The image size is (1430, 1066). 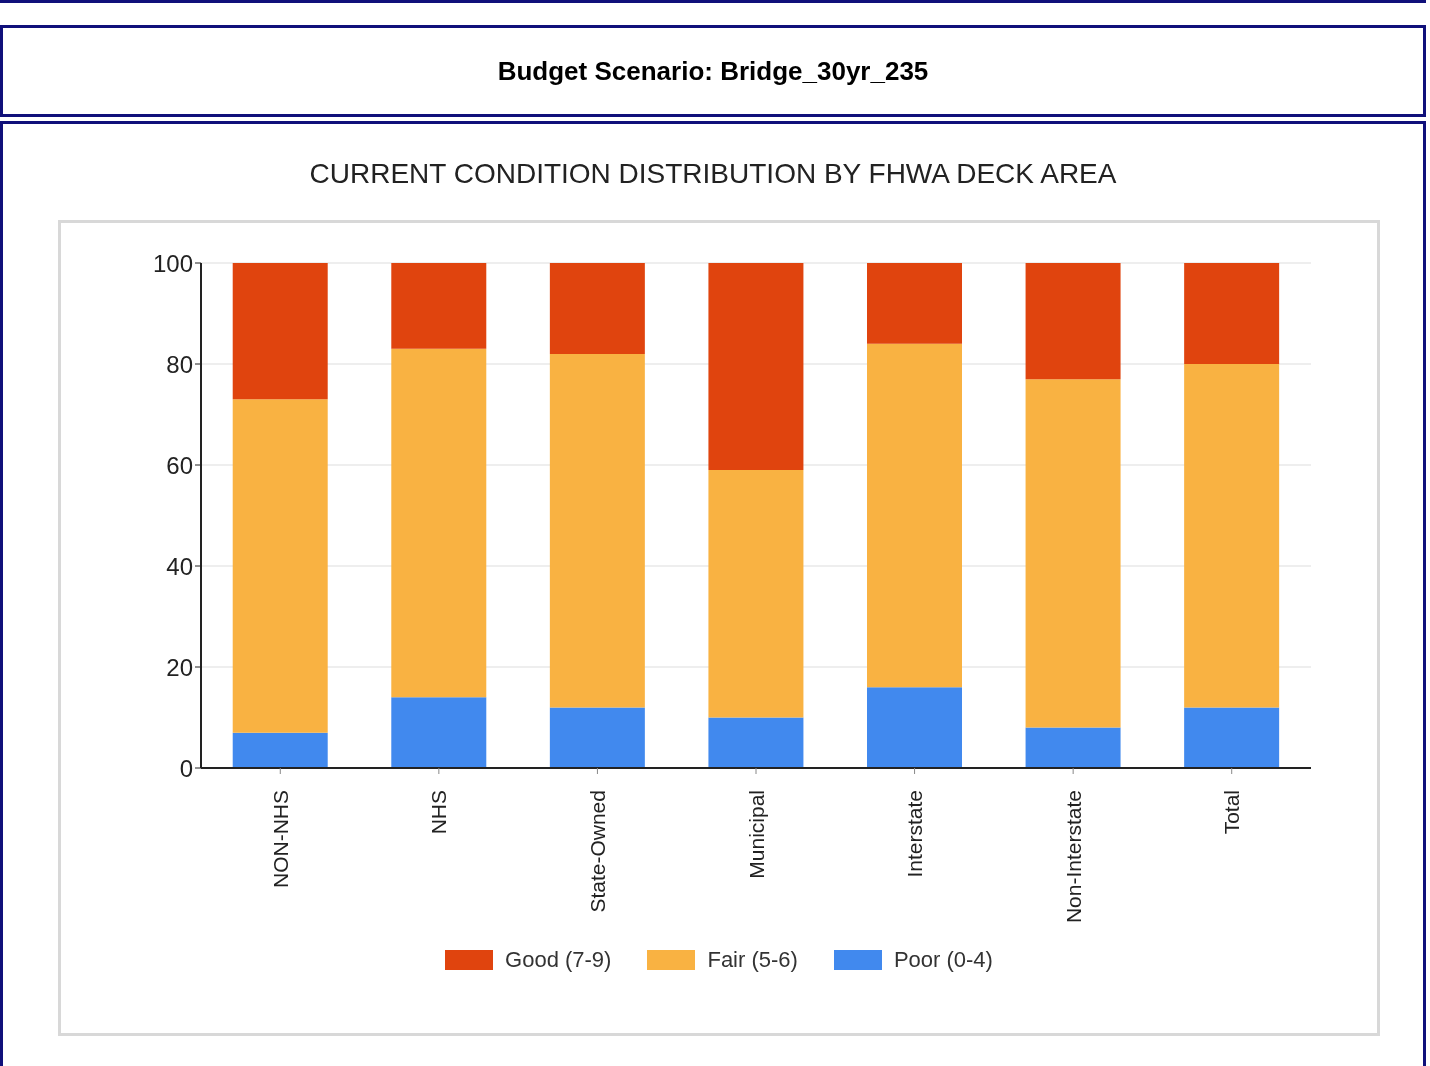 What do you see at coordinates (1073, 857) in the screenshot?
I see `x-tick-label: Non-Interstate` at bounding box center [1073, 857].